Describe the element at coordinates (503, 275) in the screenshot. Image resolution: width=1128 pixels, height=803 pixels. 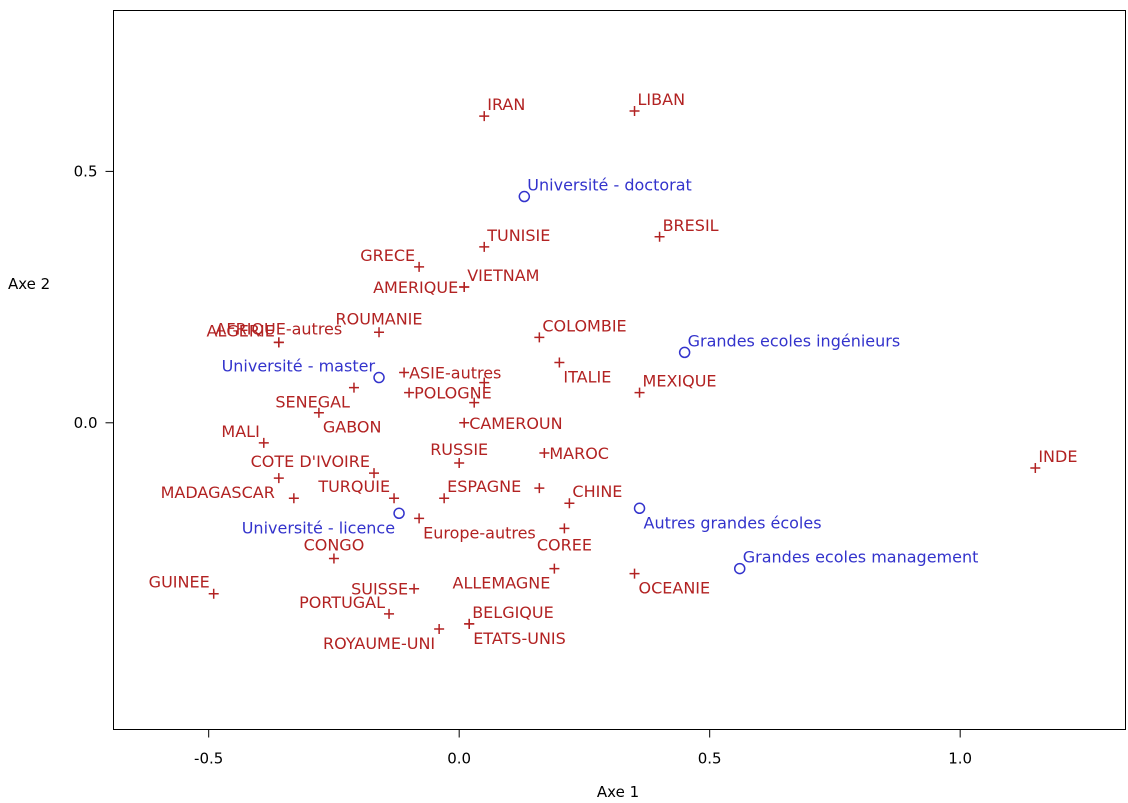
I see `point-label: VIETNAM` at that location.